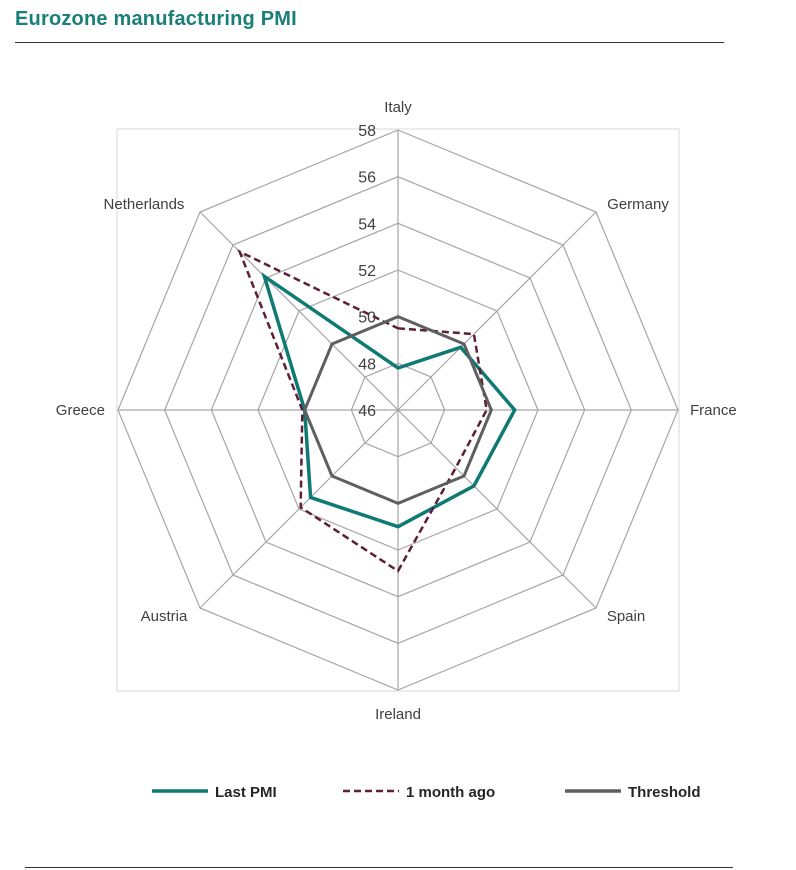 Image resolution: width=796 pixels, height=870 pixels. Describe the element at coordinates (497, 509) in the screenshot. I see `spoke-spain` at that location.